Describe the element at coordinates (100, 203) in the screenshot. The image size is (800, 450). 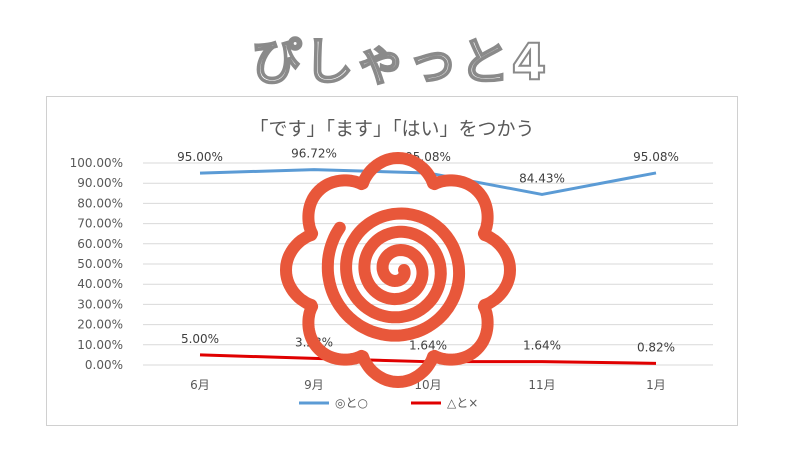
I see `y-tick-label: 80.00%` at that location.